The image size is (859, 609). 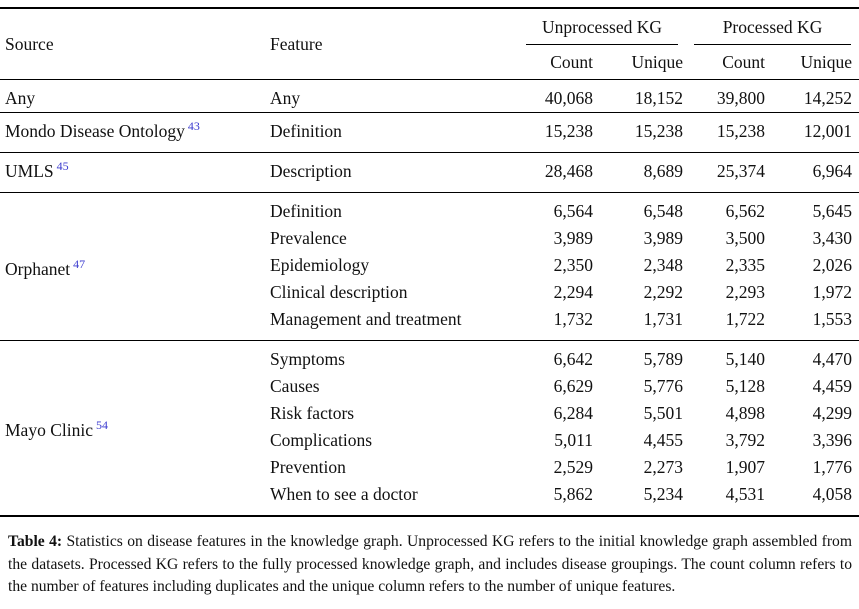 I want to click on processed-unique-cell: 3,396, so click(x=832, y=440).